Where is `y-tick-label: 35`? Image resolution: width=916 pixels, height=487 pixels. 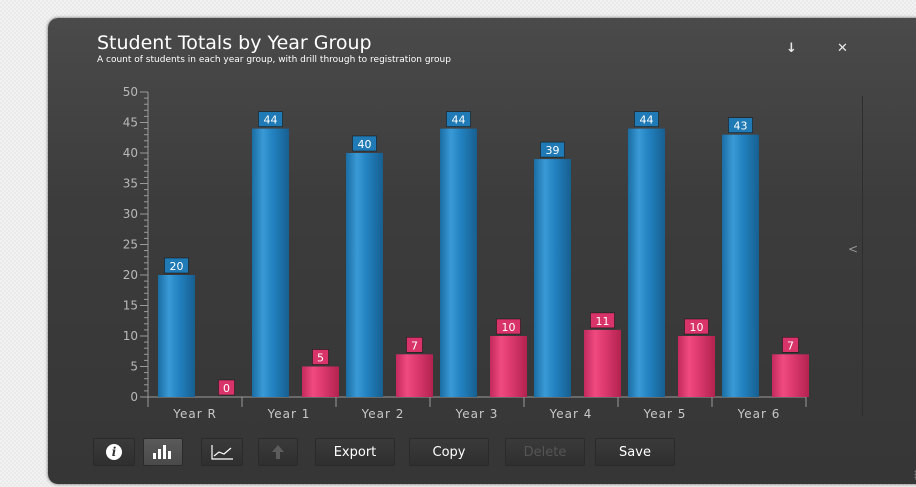
y-tick-label: 35 is located at coordinates (130, 184).